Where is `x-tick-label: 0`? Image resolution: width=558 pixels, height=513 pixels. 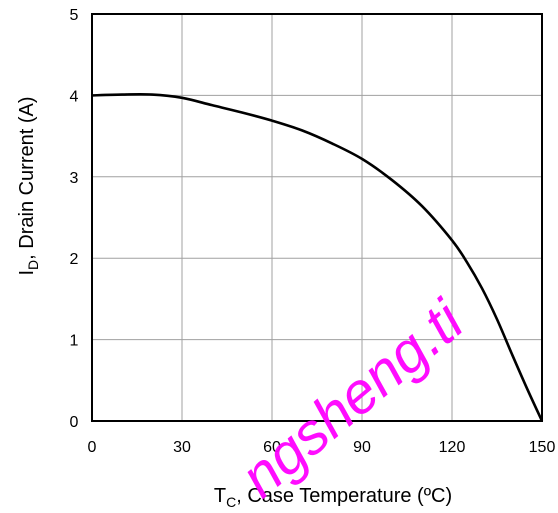
x-tick-label: 0 is located at coordinates (92, 447).